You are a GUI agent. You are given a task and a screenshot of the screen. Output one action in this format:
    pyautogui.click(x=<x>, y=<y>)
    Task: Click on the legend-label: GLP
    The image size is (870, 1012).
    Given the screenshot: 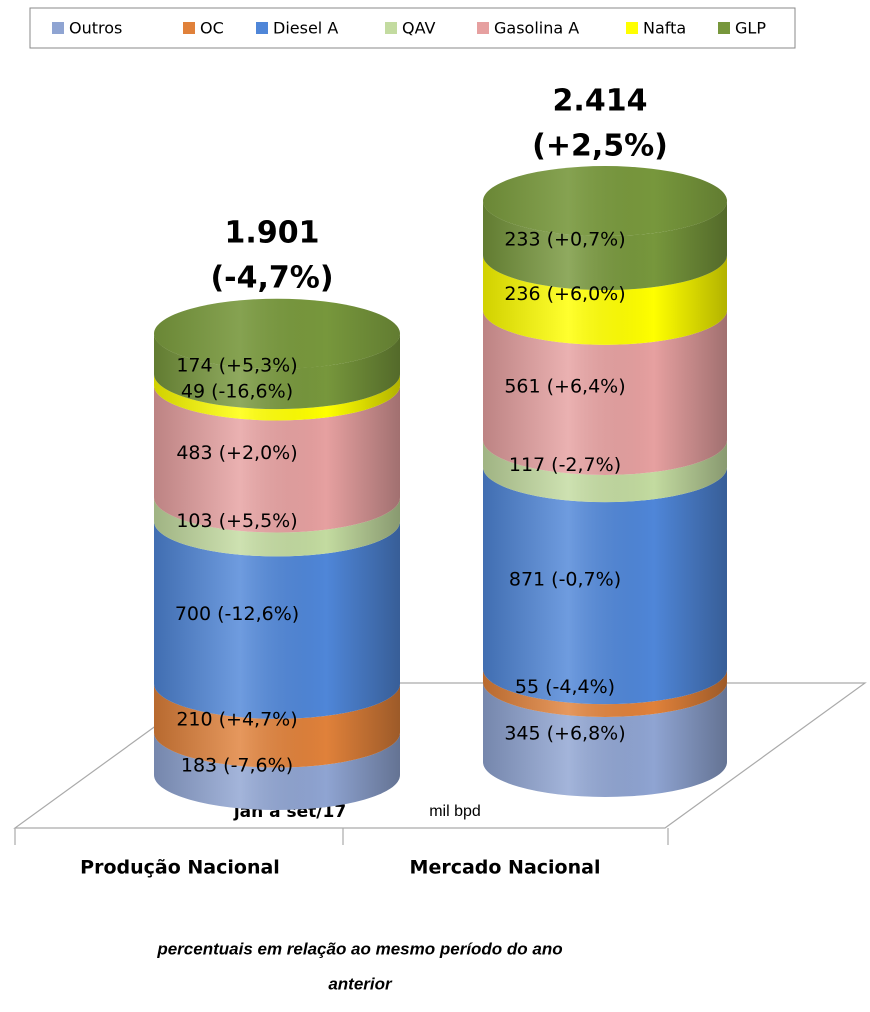 What is the action you would take?
    pyautogui.click(x=750, y=28)
    